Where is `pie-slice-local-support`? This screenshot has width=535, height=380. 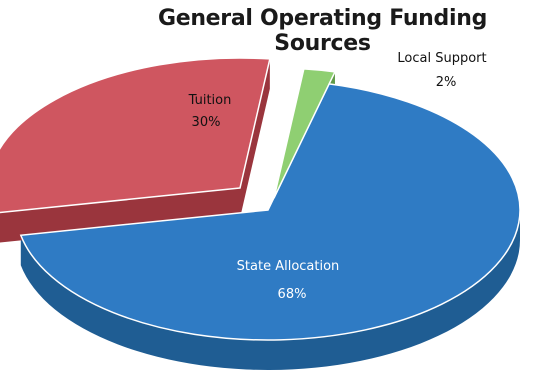
pie-slice-local-support is located at coordinates (305, 133).